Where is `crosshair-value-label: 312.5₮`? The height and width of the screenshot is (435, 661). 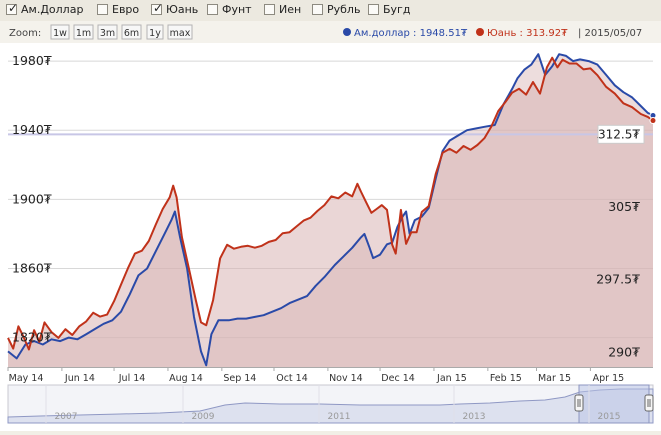
crosshair-value-label: 312.5₮ is located at coordinates (619, 134).